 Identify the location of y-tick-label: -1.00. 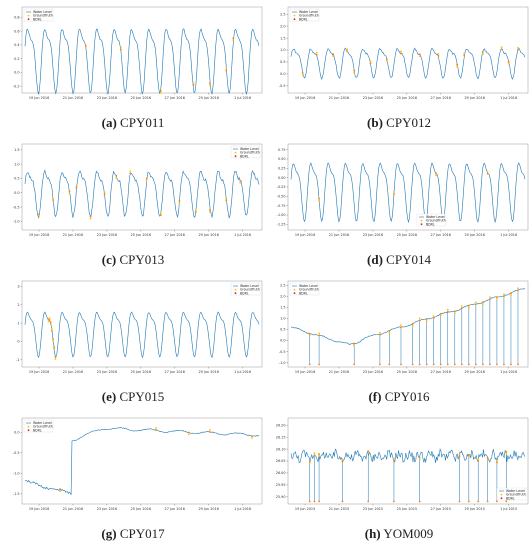
(281, 215).